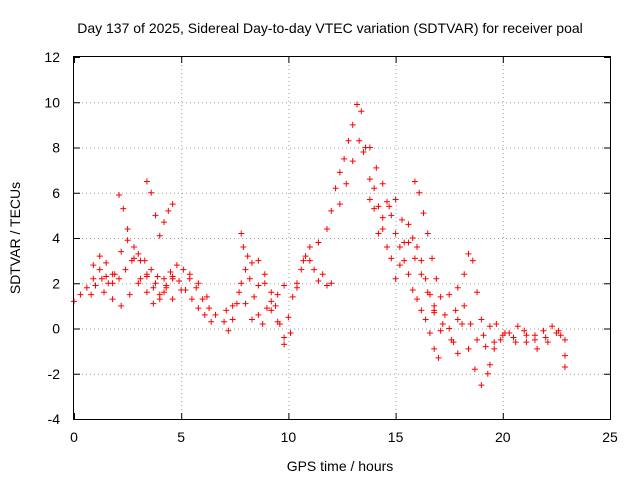  What do you see at coordinates (610, 437) in the screenshot?
I see `x-tick-label: 25` at bounding box center [610, 437].